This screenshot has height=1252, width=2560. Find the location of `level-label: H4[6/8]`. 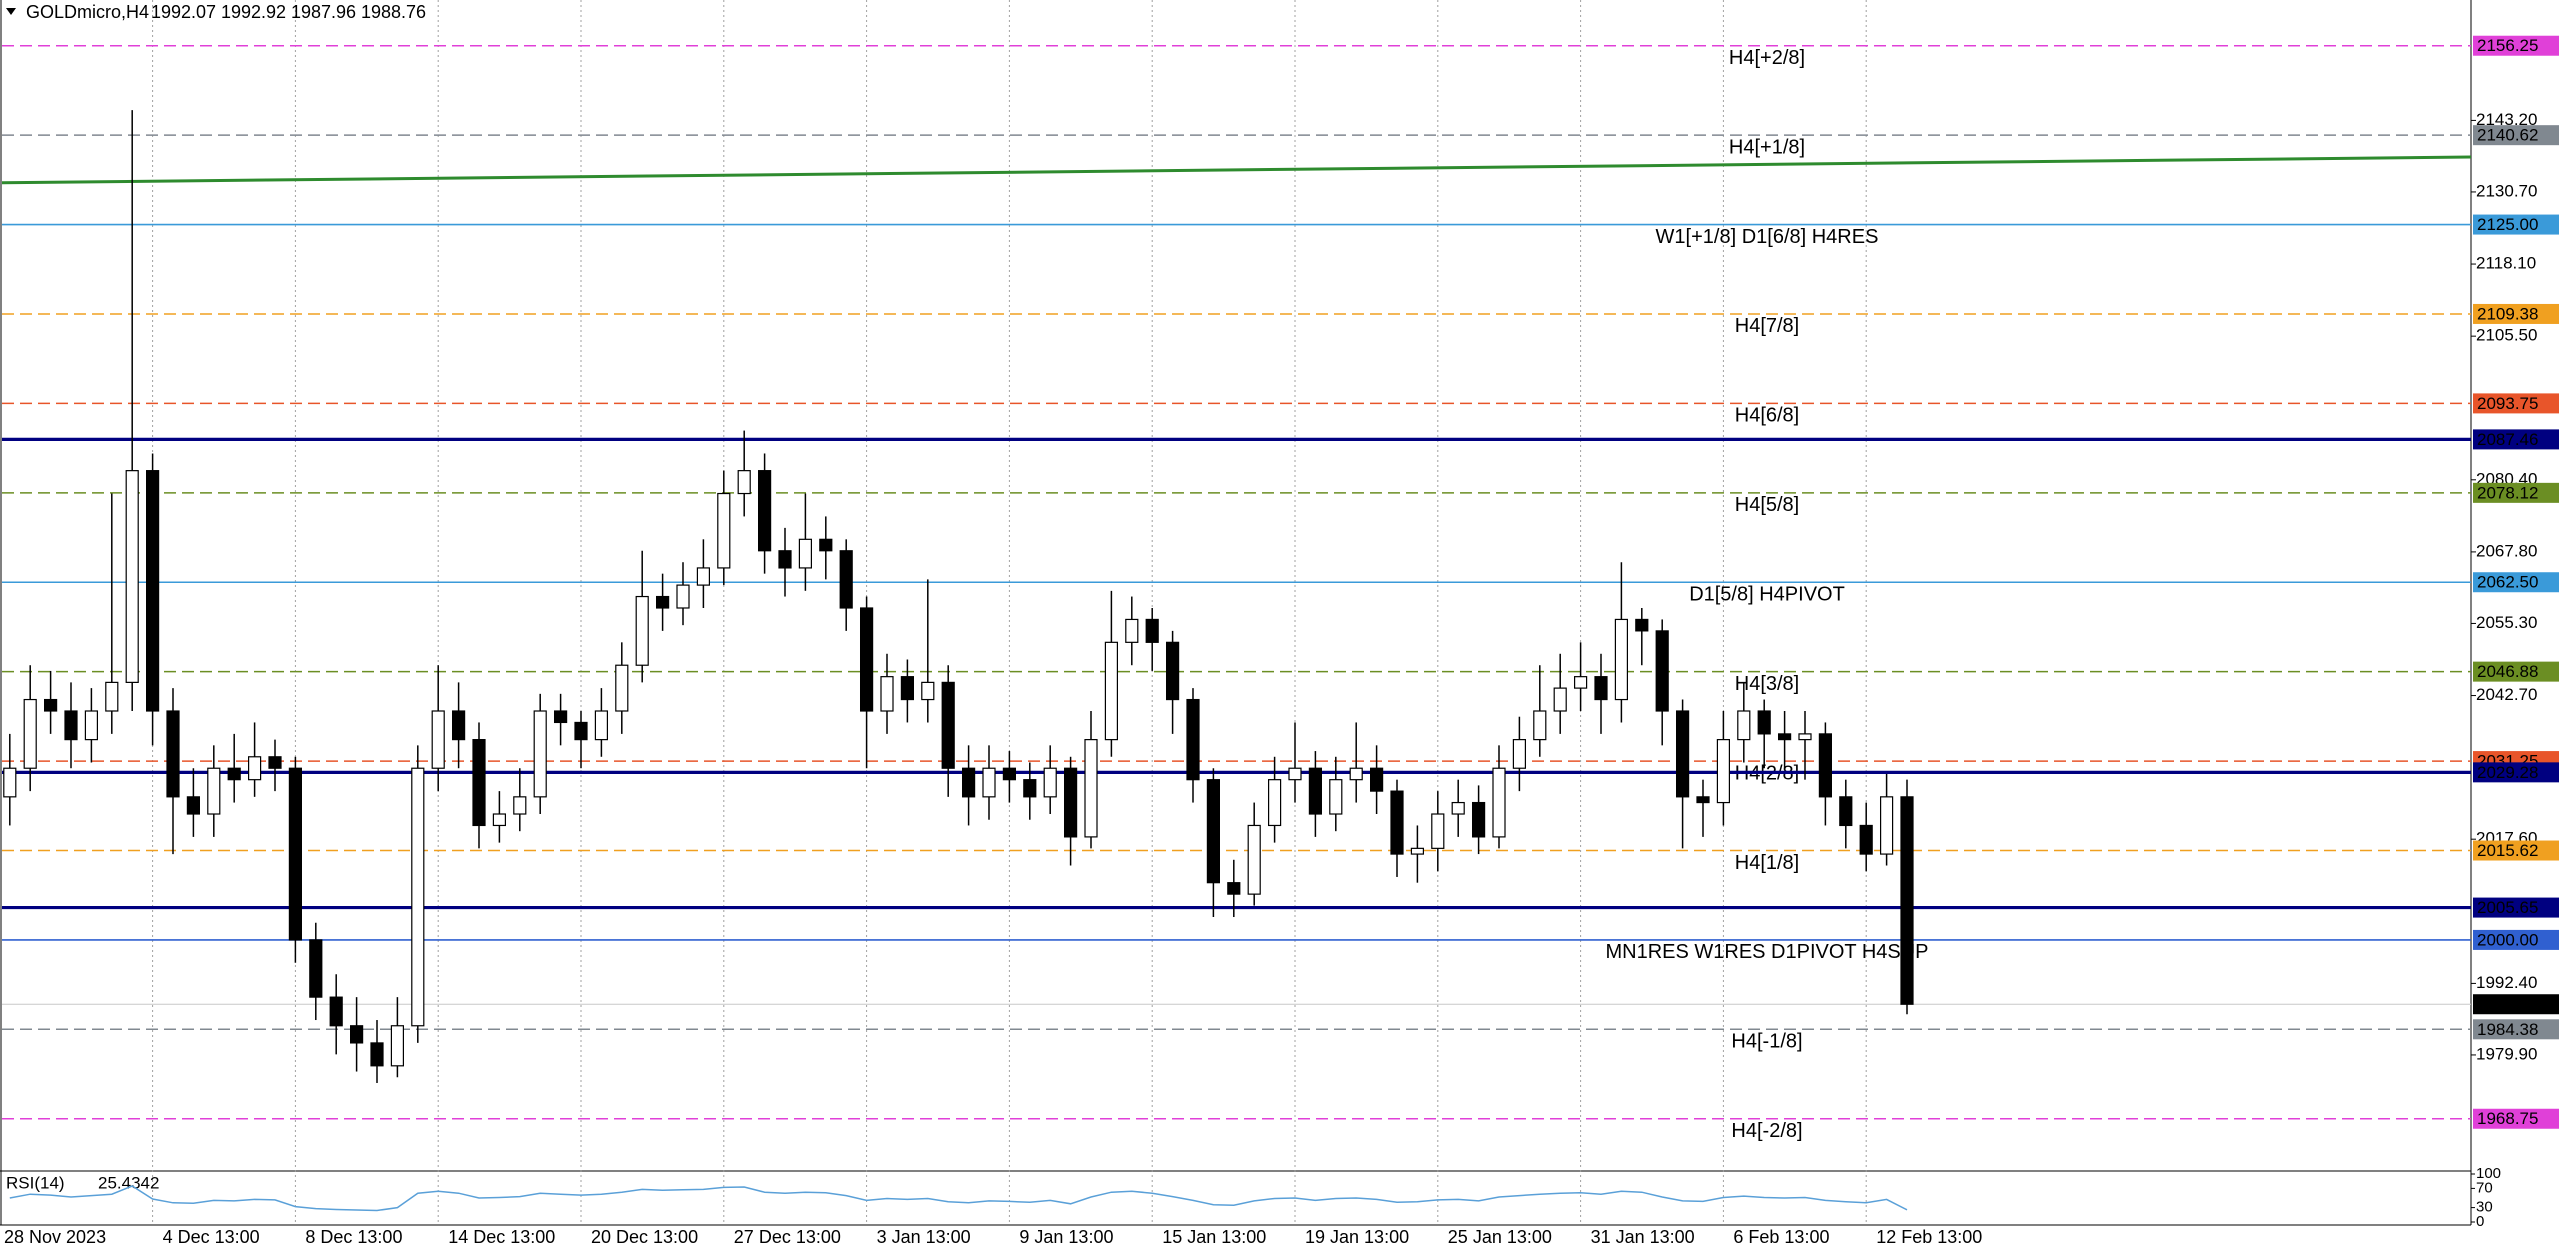

level-label: H4[6/8] is located at coordinates (1767, 416).